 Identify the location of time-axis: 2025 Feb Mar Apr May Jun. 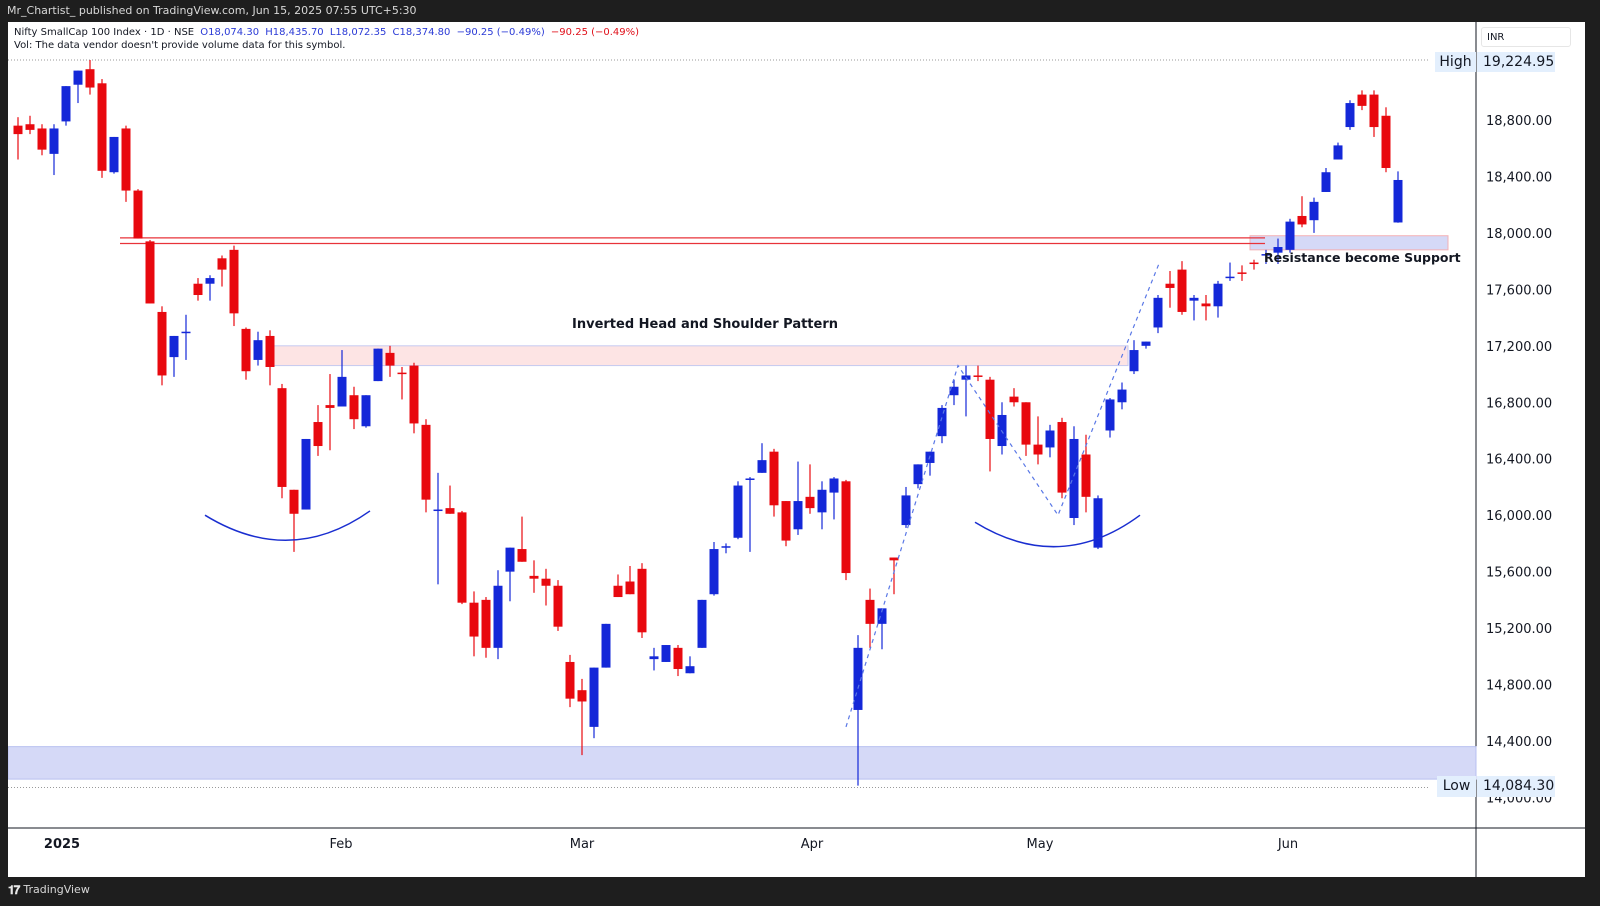
(671, 844).